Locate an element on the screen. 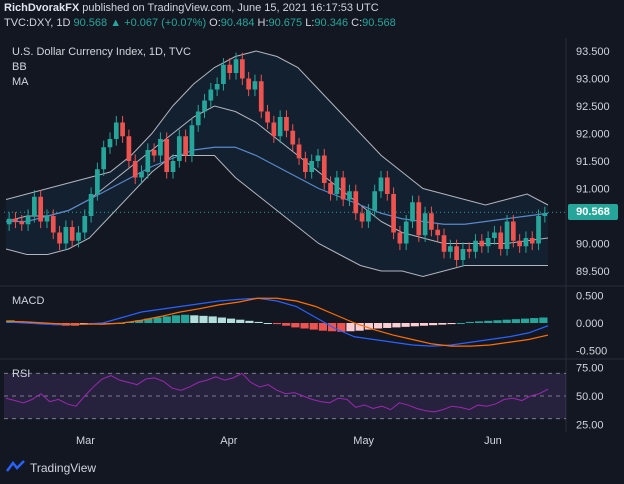 Image resolution: width=624 pixels, height=484 pixels. tradingview-brand: TradingView is located at coordinates (51, 467).